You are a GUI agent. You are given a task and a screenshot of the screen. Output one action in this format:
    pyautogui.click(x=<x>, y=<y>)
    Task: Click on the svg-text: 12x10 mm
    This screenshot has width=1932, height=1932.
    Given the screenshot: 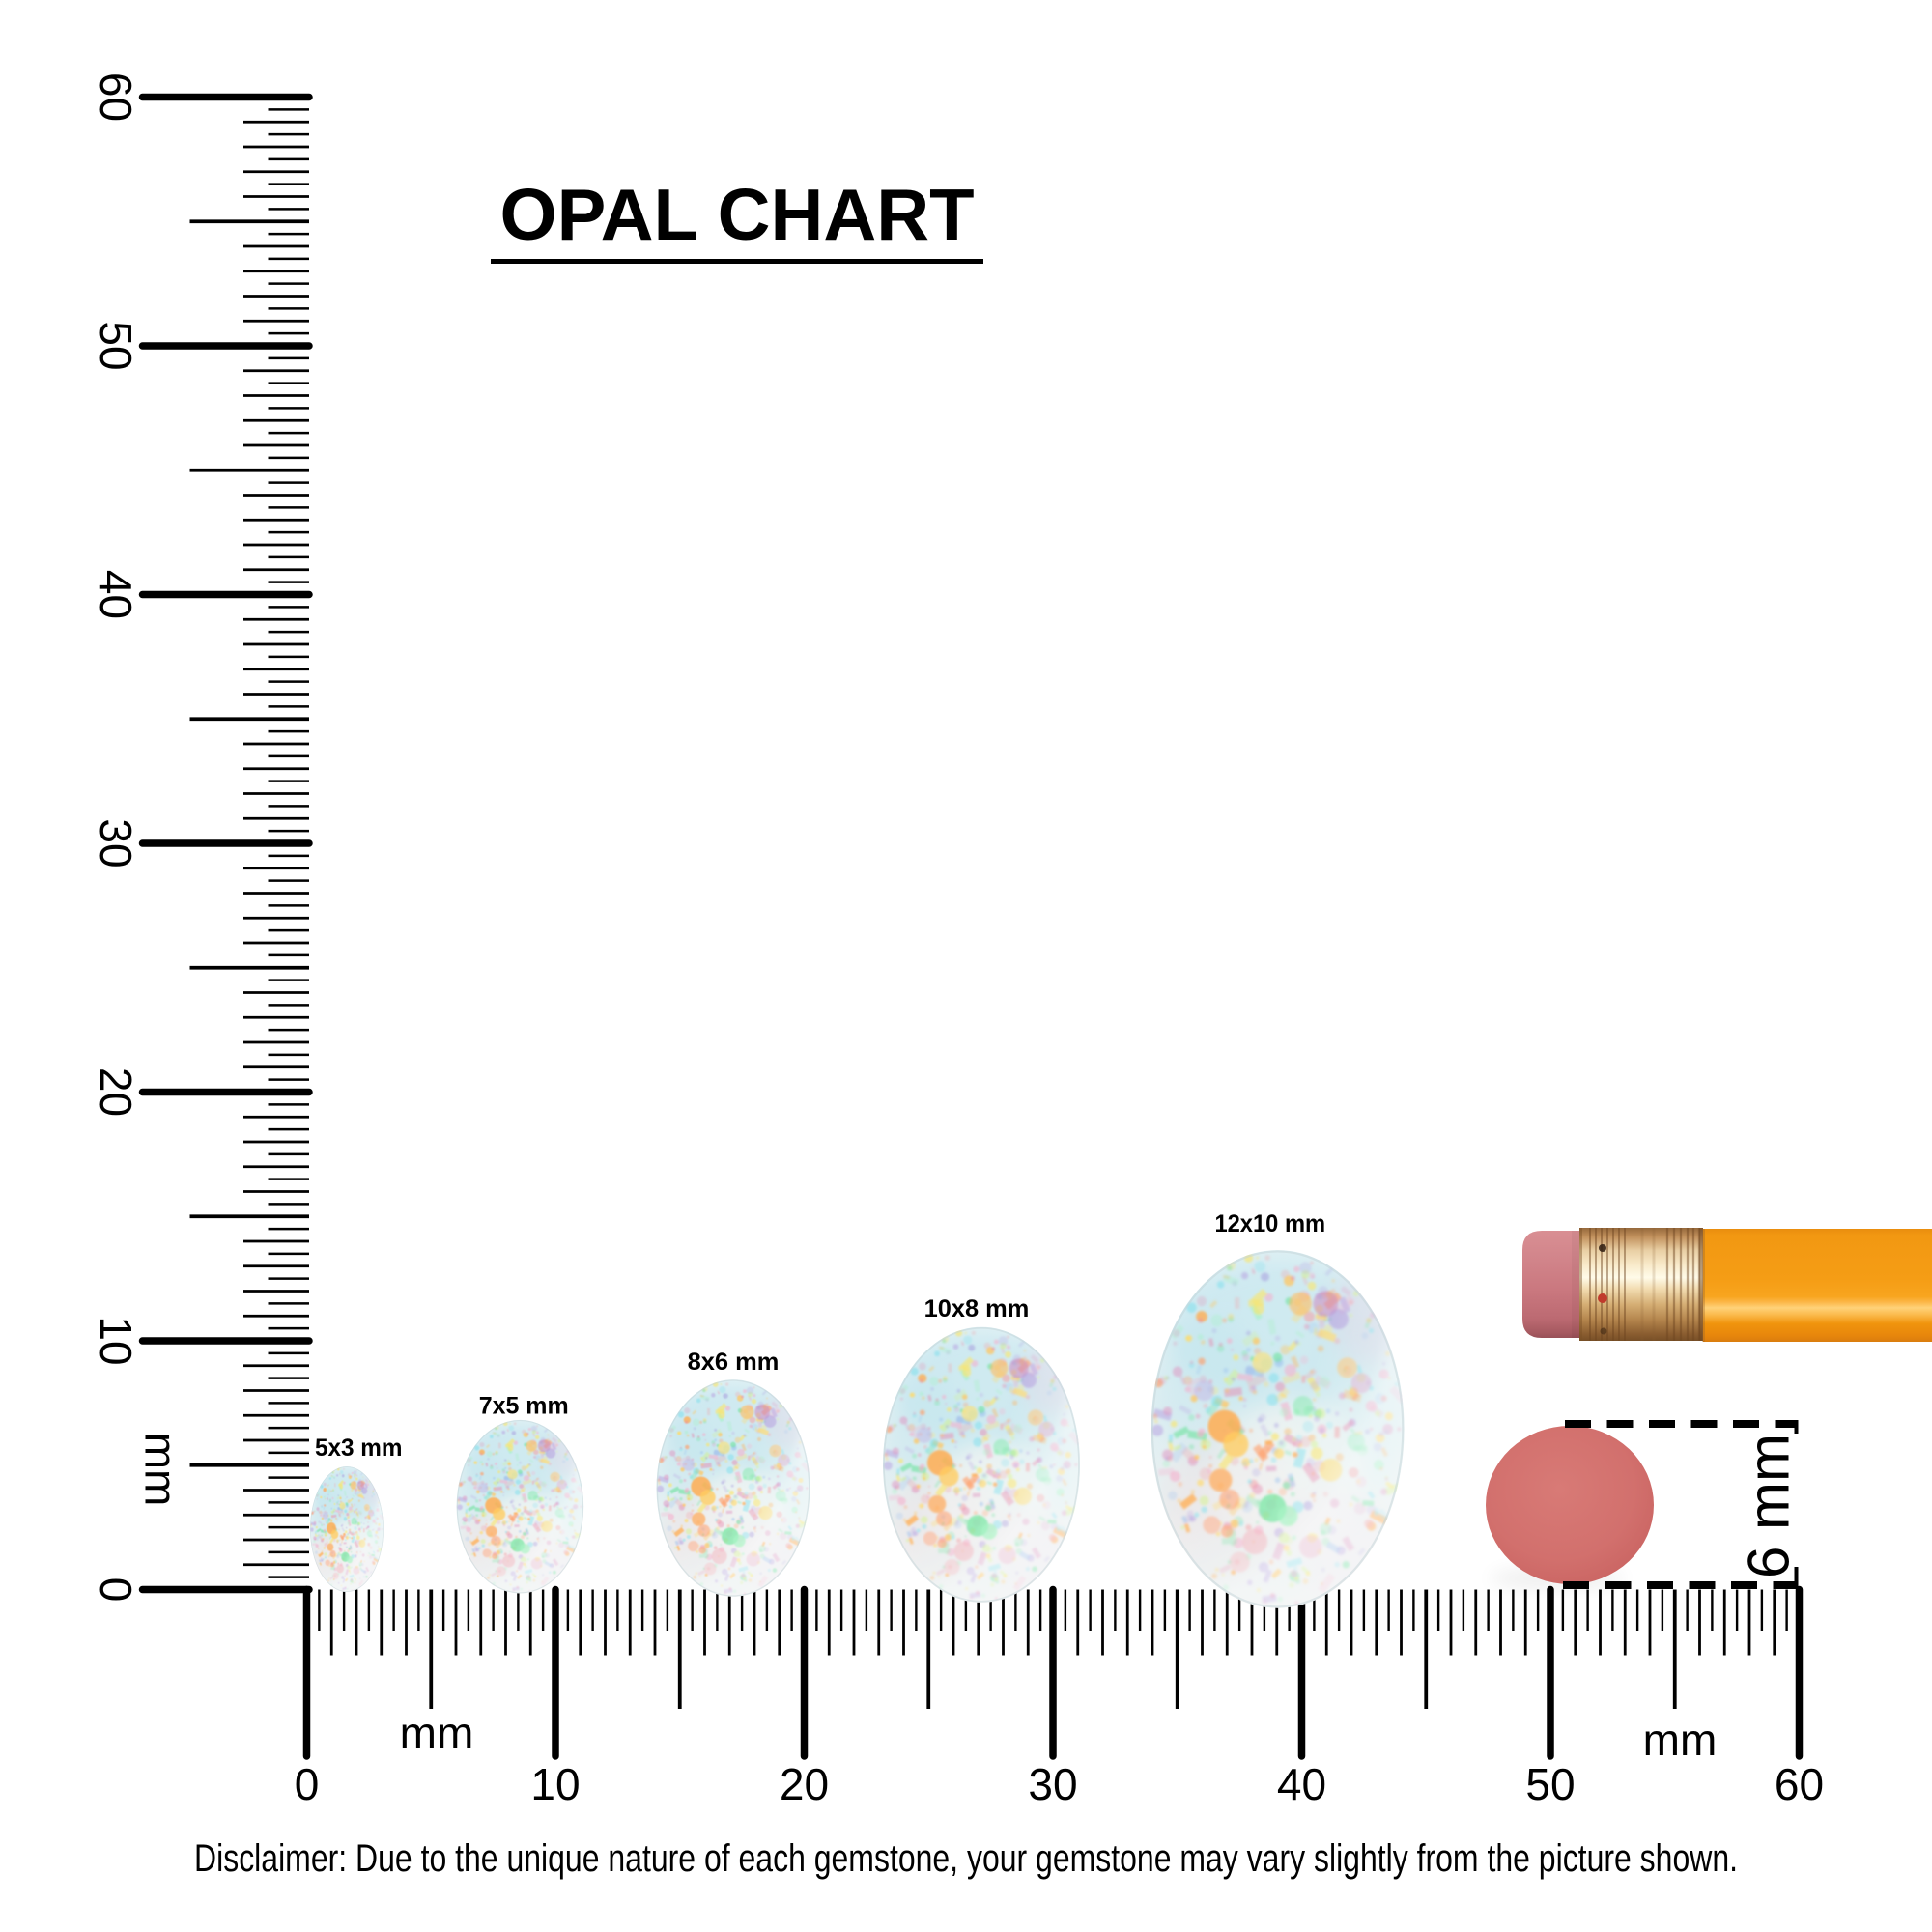 What is the action you would take?
    pyautogui.click(x=1269, y=1223)
    